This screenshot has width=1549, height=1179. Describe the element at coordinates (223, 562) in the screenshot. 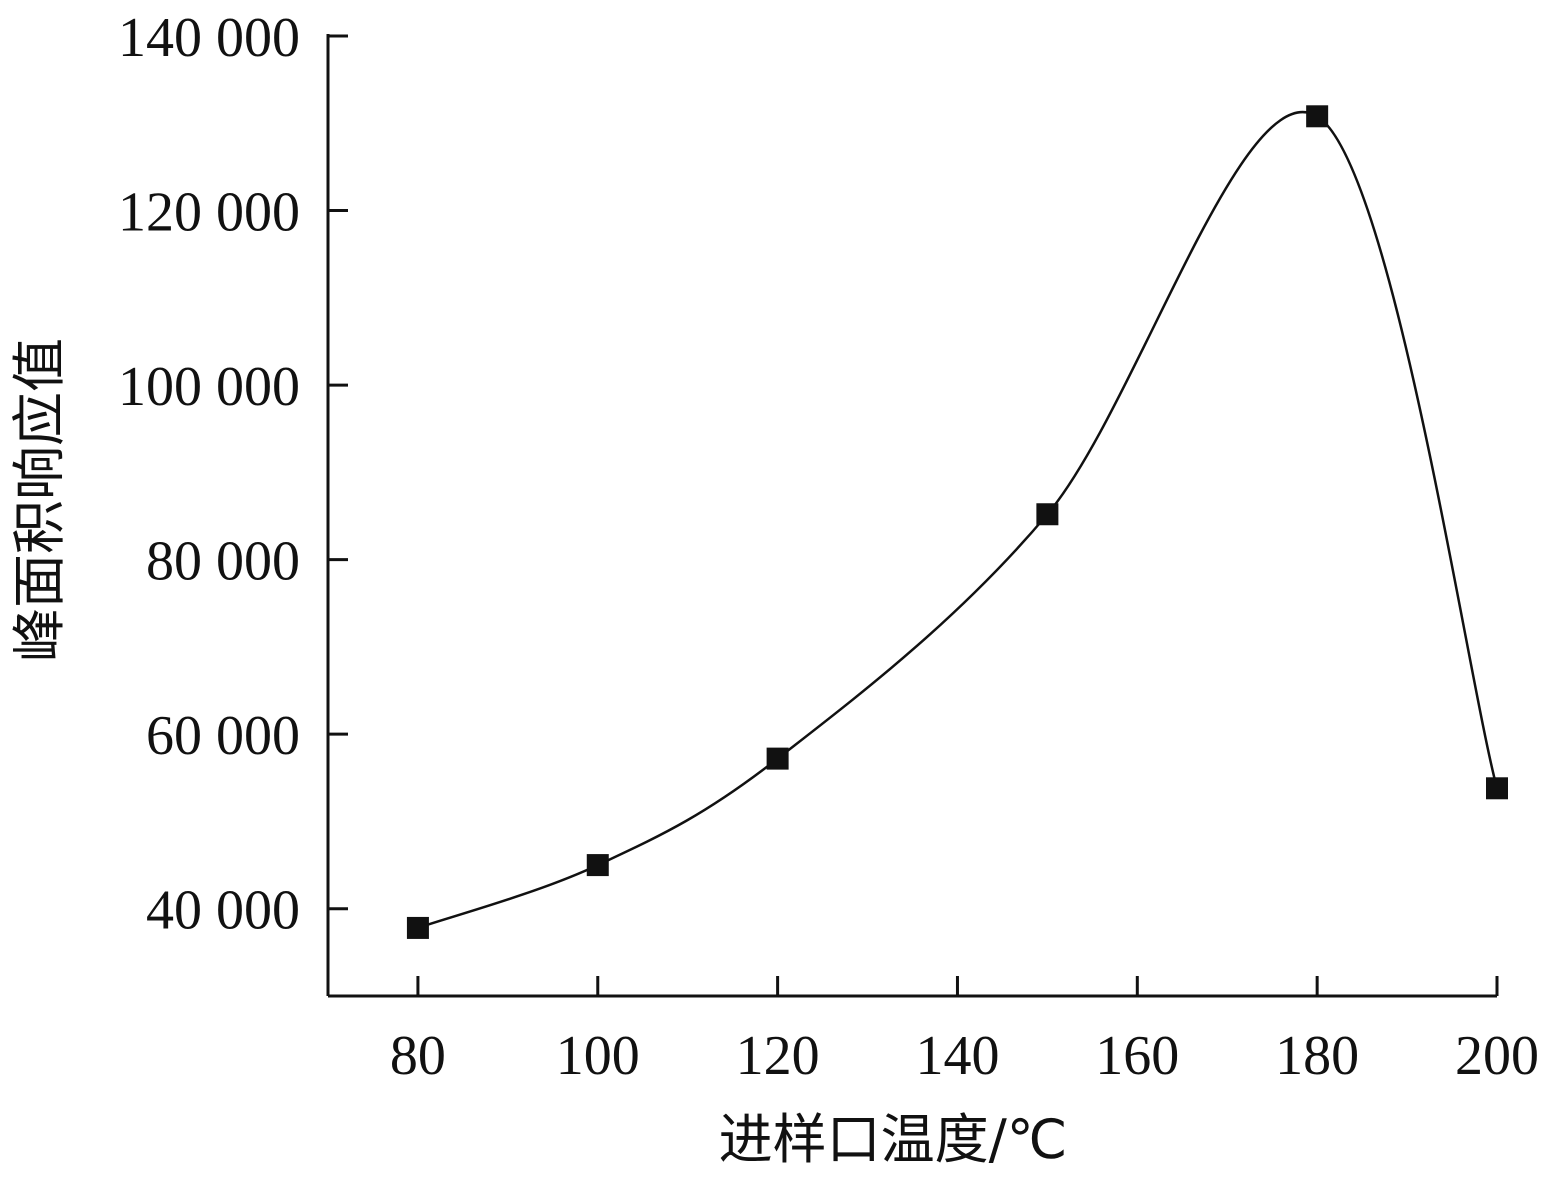

I see `y-tick-label: 80 000` at that location.